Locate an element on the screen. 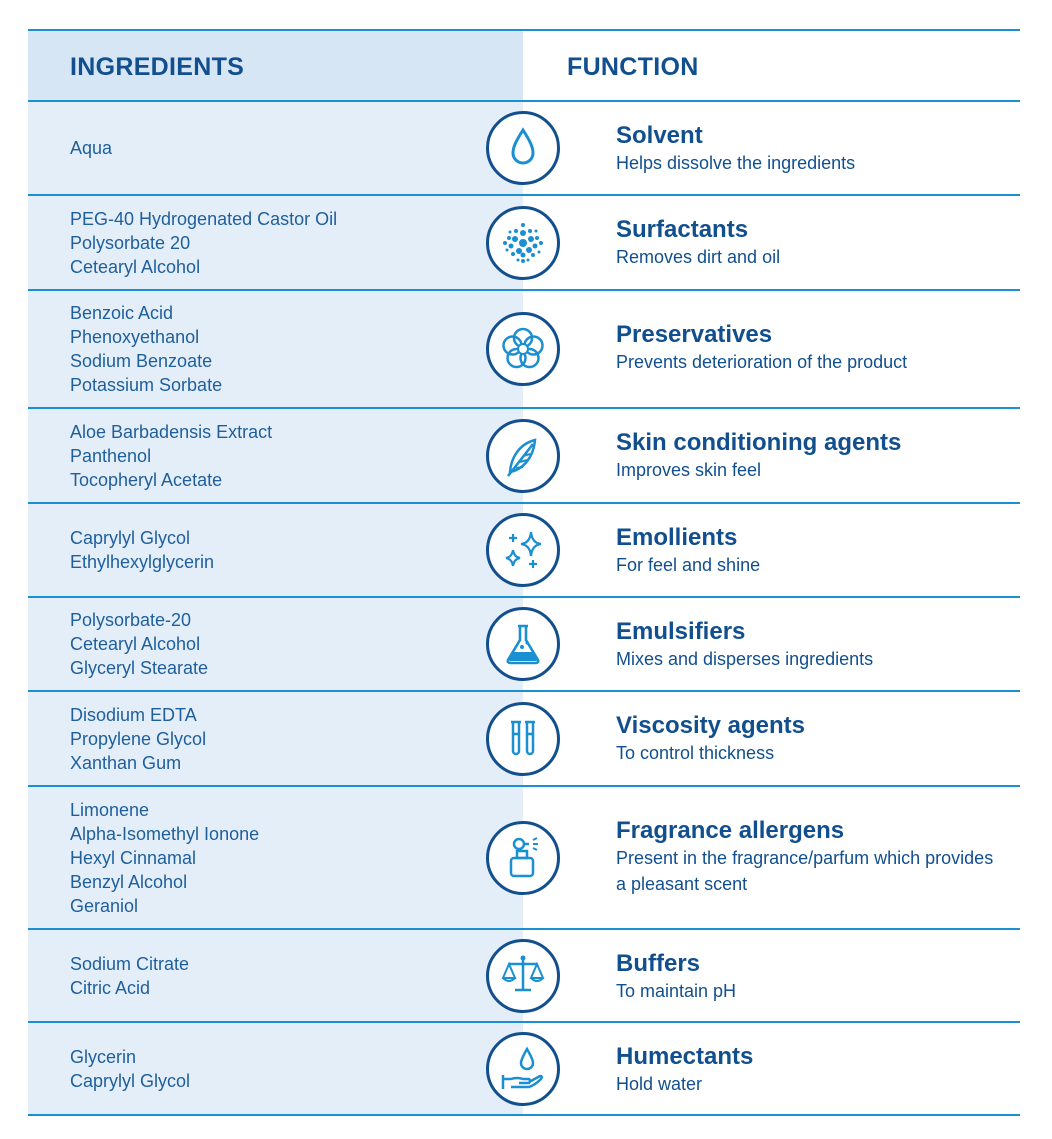 This screenshot has height=1139, width=1052. ingredient-list: Aqua is located at coordinates (91, 148).